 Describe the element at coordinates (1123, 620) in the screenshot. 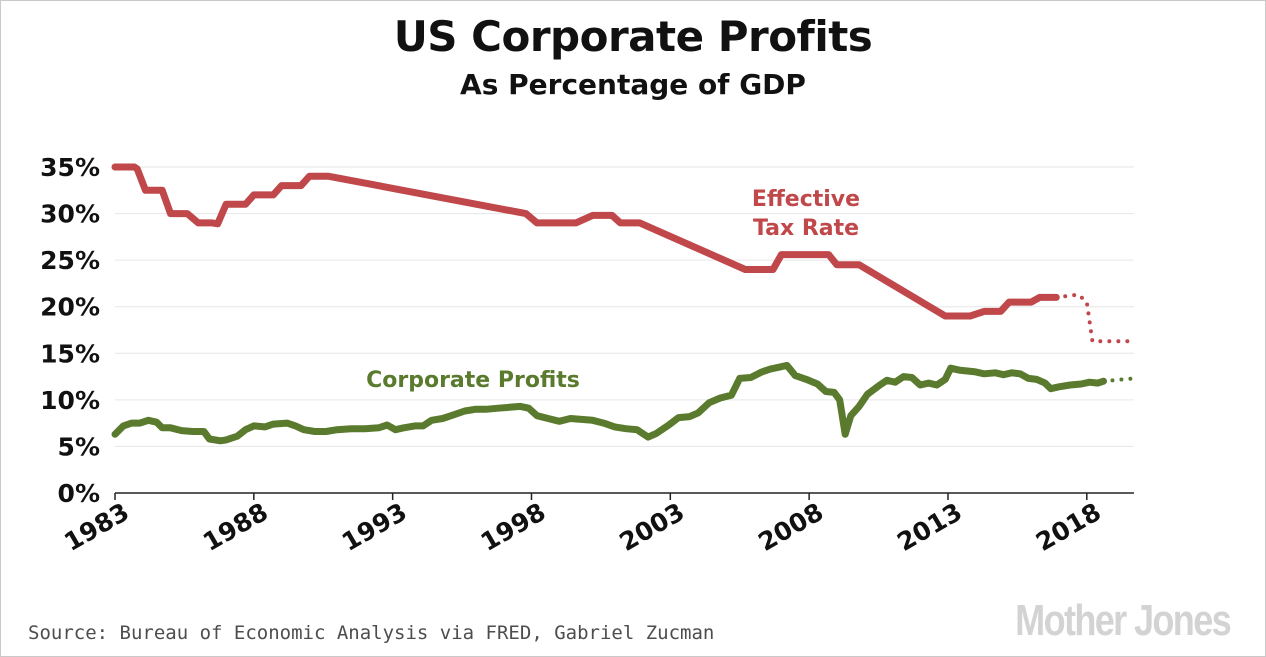

I see `mother-jones-logo: Mother Jones` at that location.